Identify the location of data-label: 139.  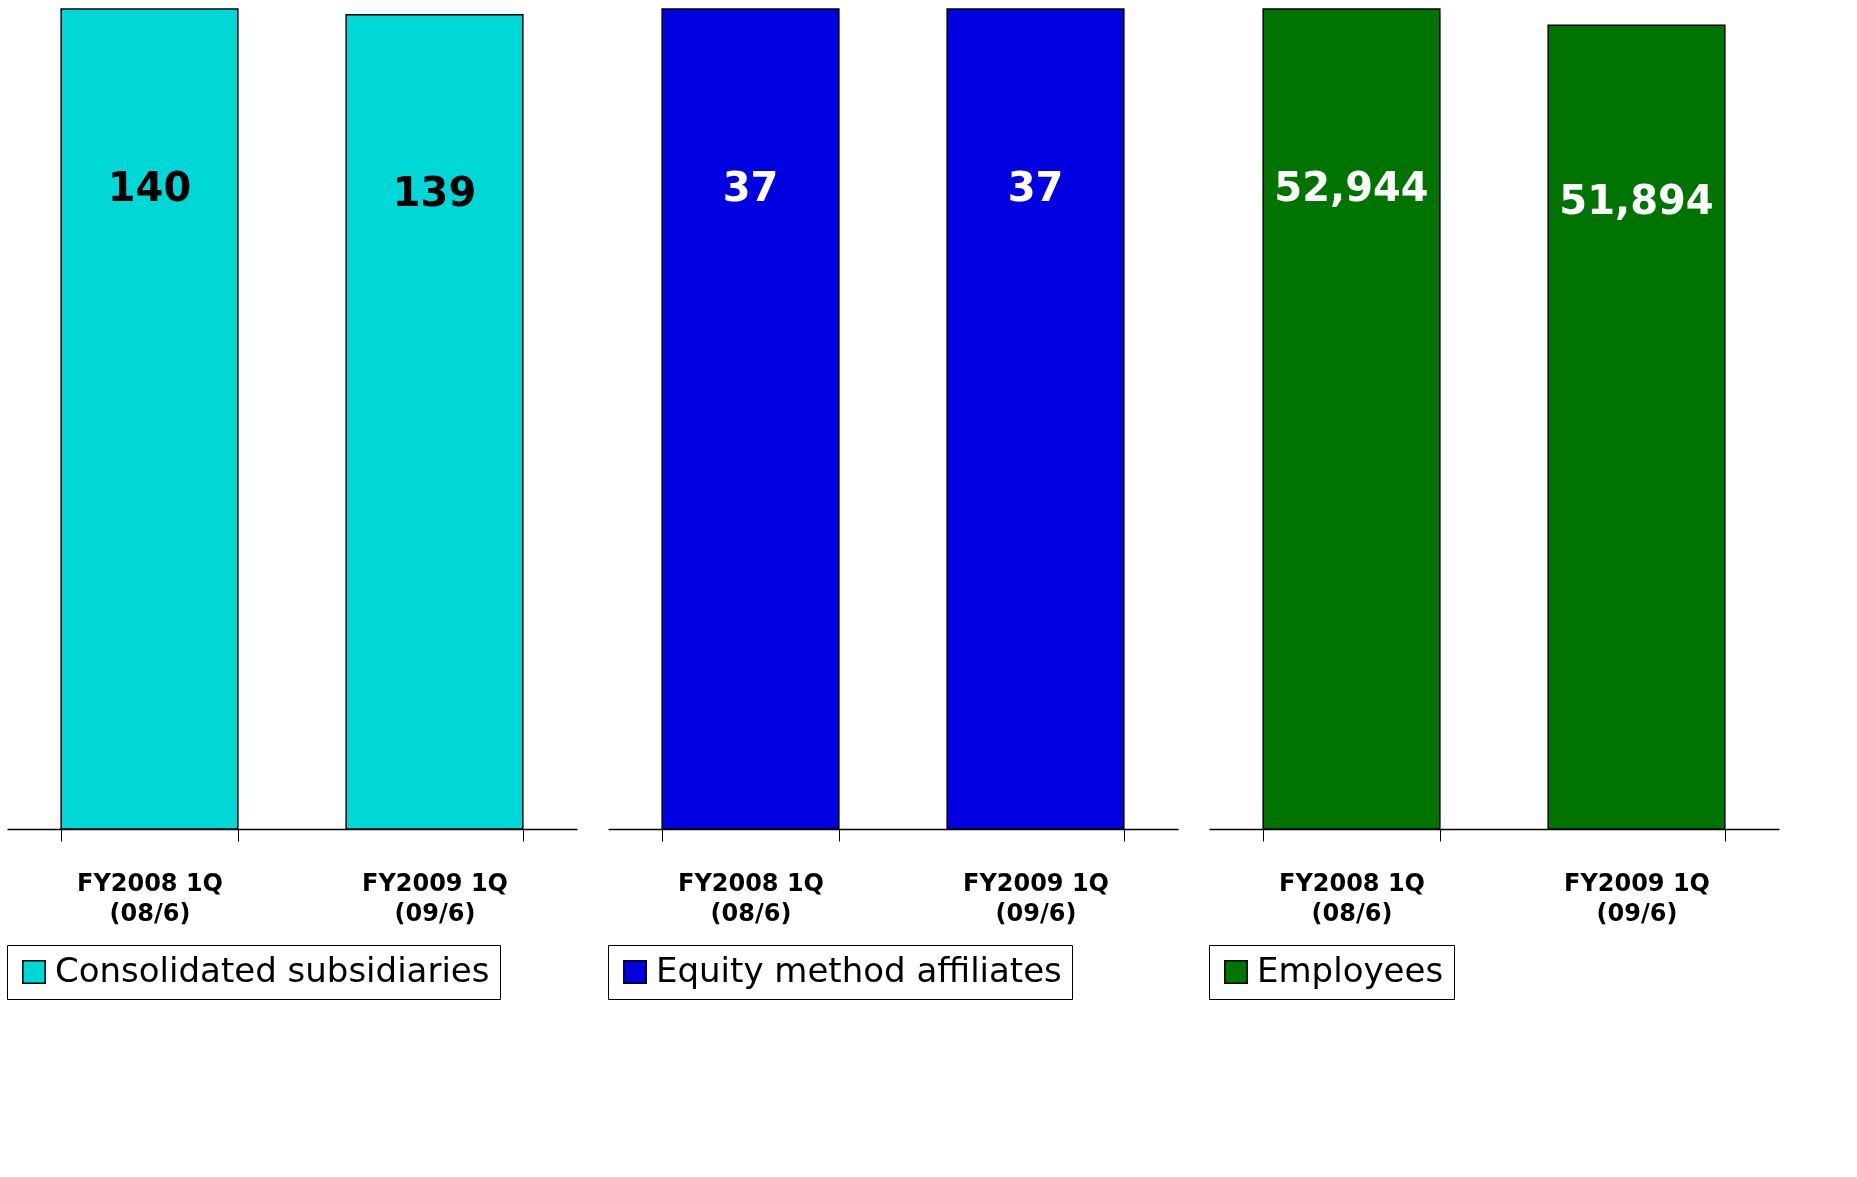
(434, 191).